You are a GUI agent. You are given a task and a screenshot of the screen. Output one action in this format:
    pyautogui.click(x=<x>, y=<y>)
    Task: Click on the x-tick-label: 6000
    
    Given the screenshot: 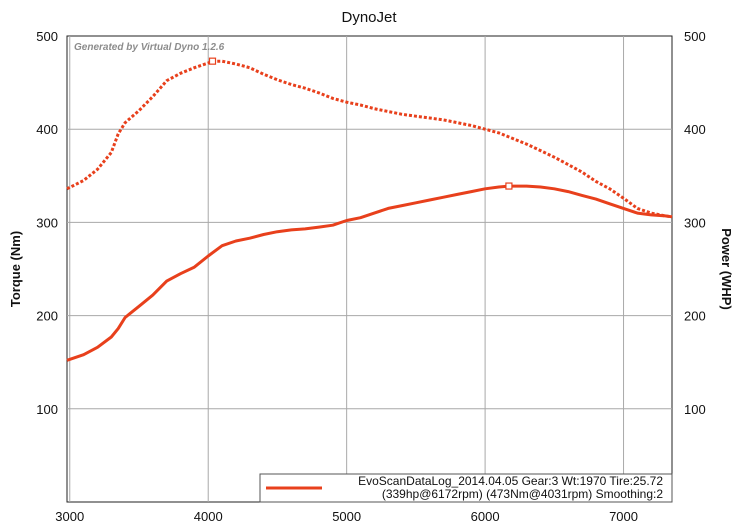 What is the action you would take?
    pyautogui.click(x=485, y=516)
    